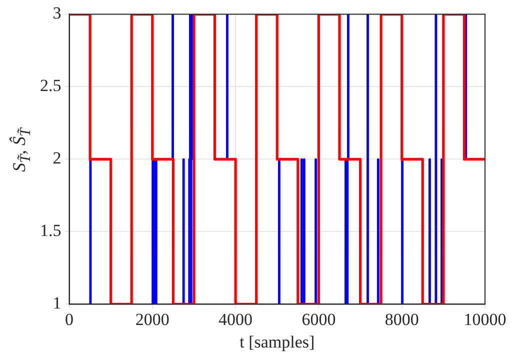 This screenshot has width=515, height=353. Describe the element at coordinates (51, 86) in the screenshot. I see `y-tick-label: 2.5` at that location.